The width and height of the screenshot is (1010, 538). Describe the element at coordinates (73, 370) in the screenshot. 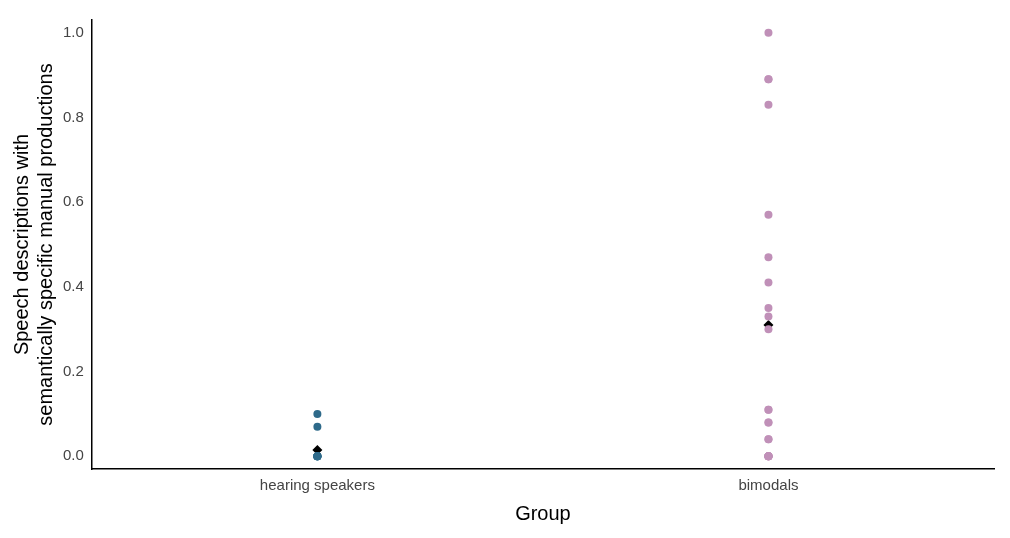

I see `y-tick-label: 0.2` at that location.